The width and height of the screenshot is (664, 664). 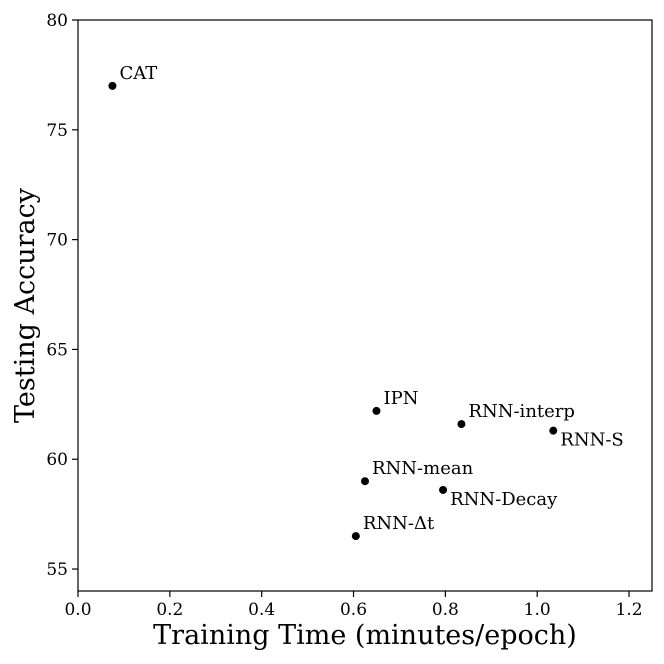 I want to click on x-tick-label: 1.0, so click(x=537, y=610).